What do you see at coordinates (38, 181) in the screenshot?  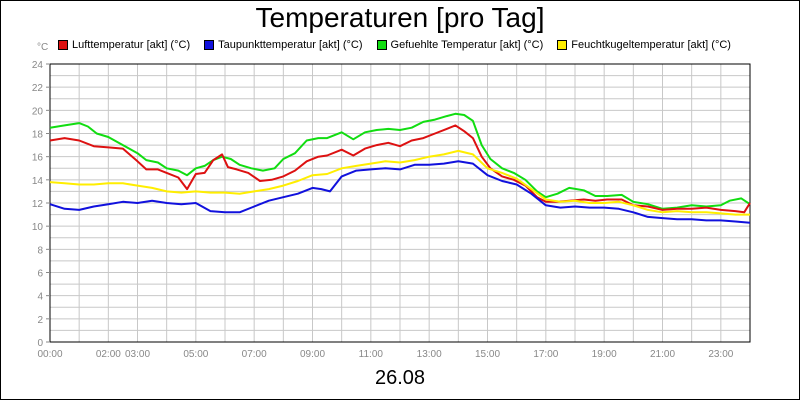 I see `y-tick-label: 14` at bounding box center [38, 181].